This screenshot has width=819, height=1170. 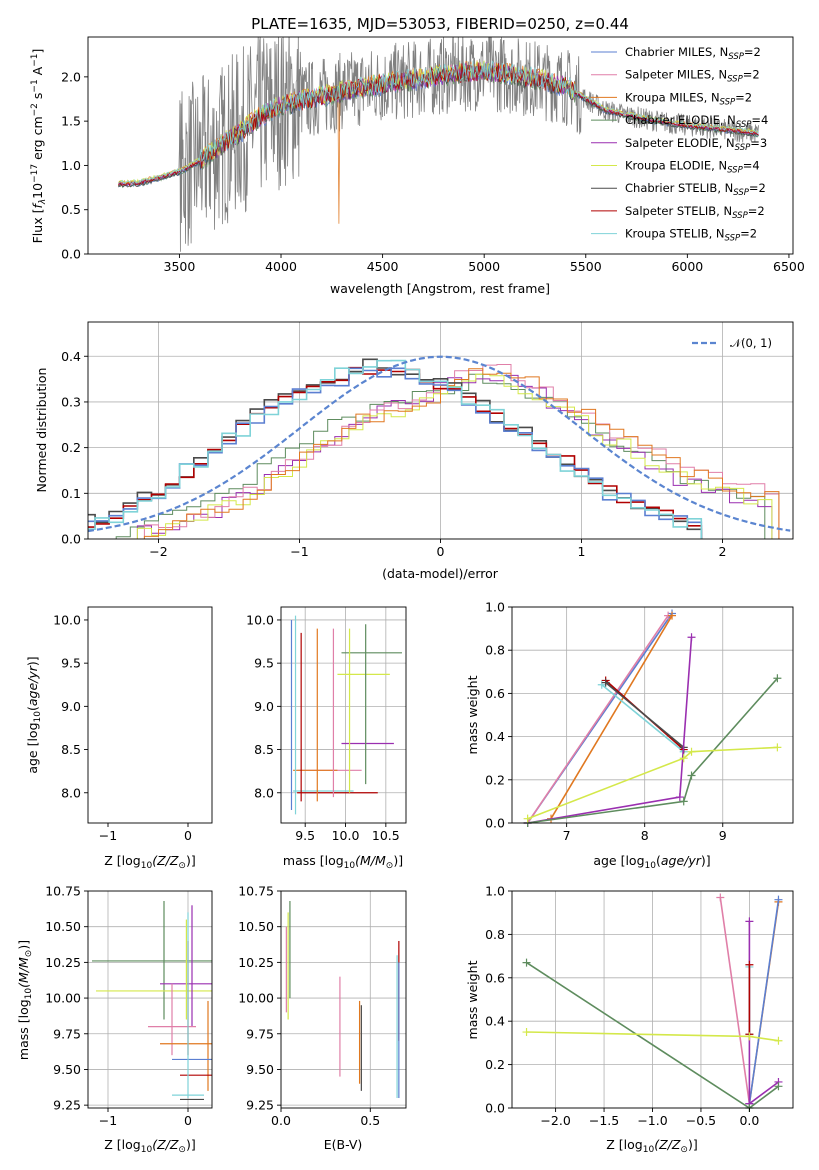 I want to click on normal-distribution-curve, so click(x=439, y=444).